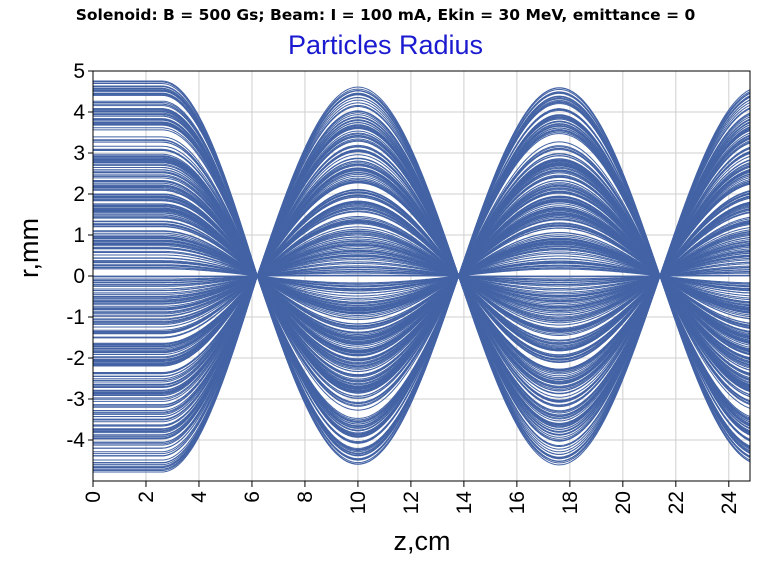 The height and width of the screenshot is (577, 771). Describe the element at coordinates (570, 502) in the screenshot. I see `x-tick-label: 18` at that location.